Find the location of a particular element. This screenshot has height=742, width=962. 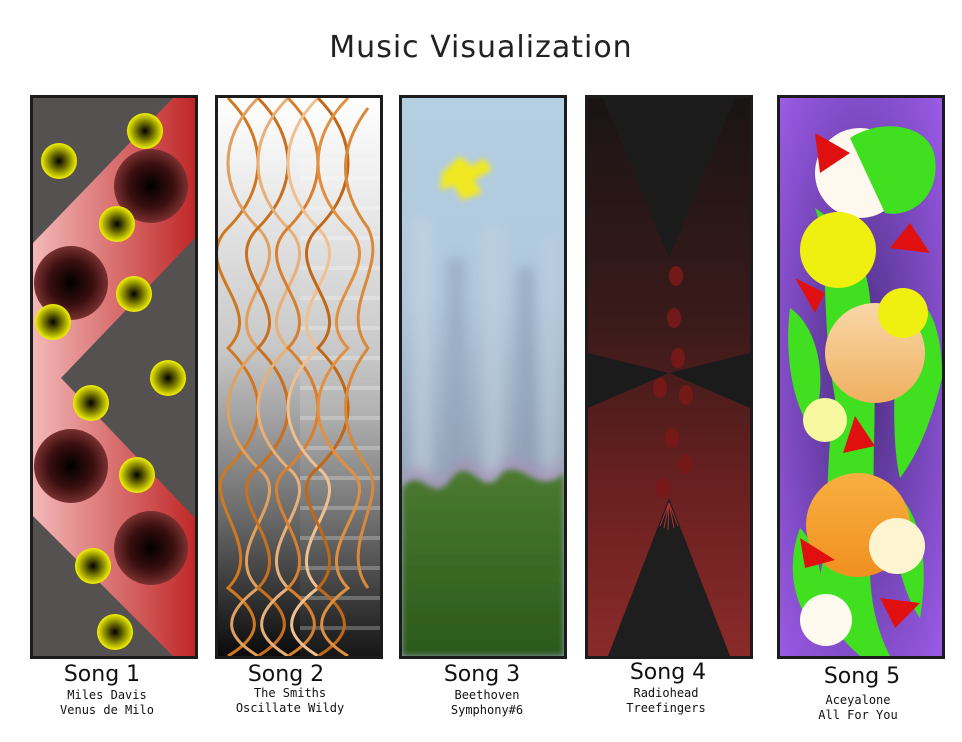

song-4-artist: Radiohead is located at coordinates (666, 693).